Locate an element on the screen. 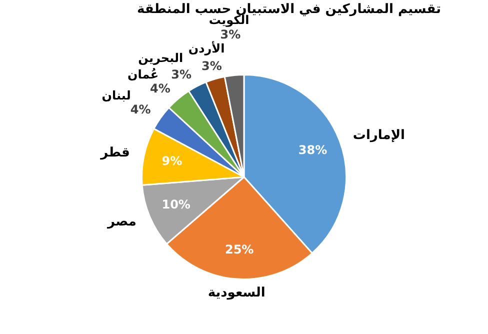 This screenshot has height=334, width=488. chart-title: تقسيم المشاركين في الاستبيان حسب المنطقة is located at coordinates (289, 9).